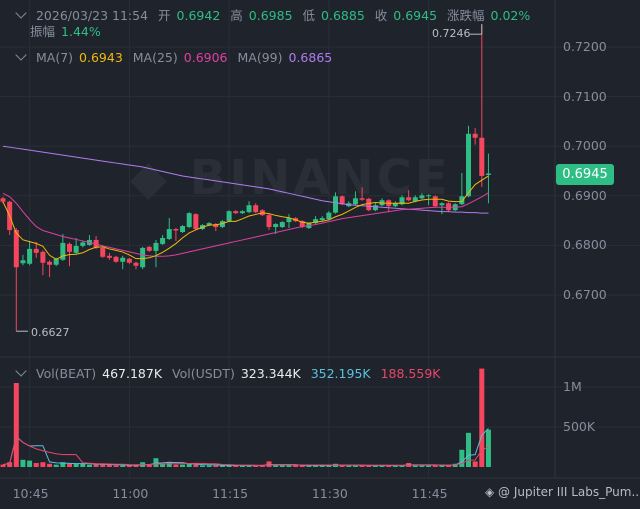 The height and width of the screenshot is (509, 640). What do you see at coordinates (585, 245) in the screenshot?
I see `price-axis-label: 0.6800` at bounding box center [585, 245].